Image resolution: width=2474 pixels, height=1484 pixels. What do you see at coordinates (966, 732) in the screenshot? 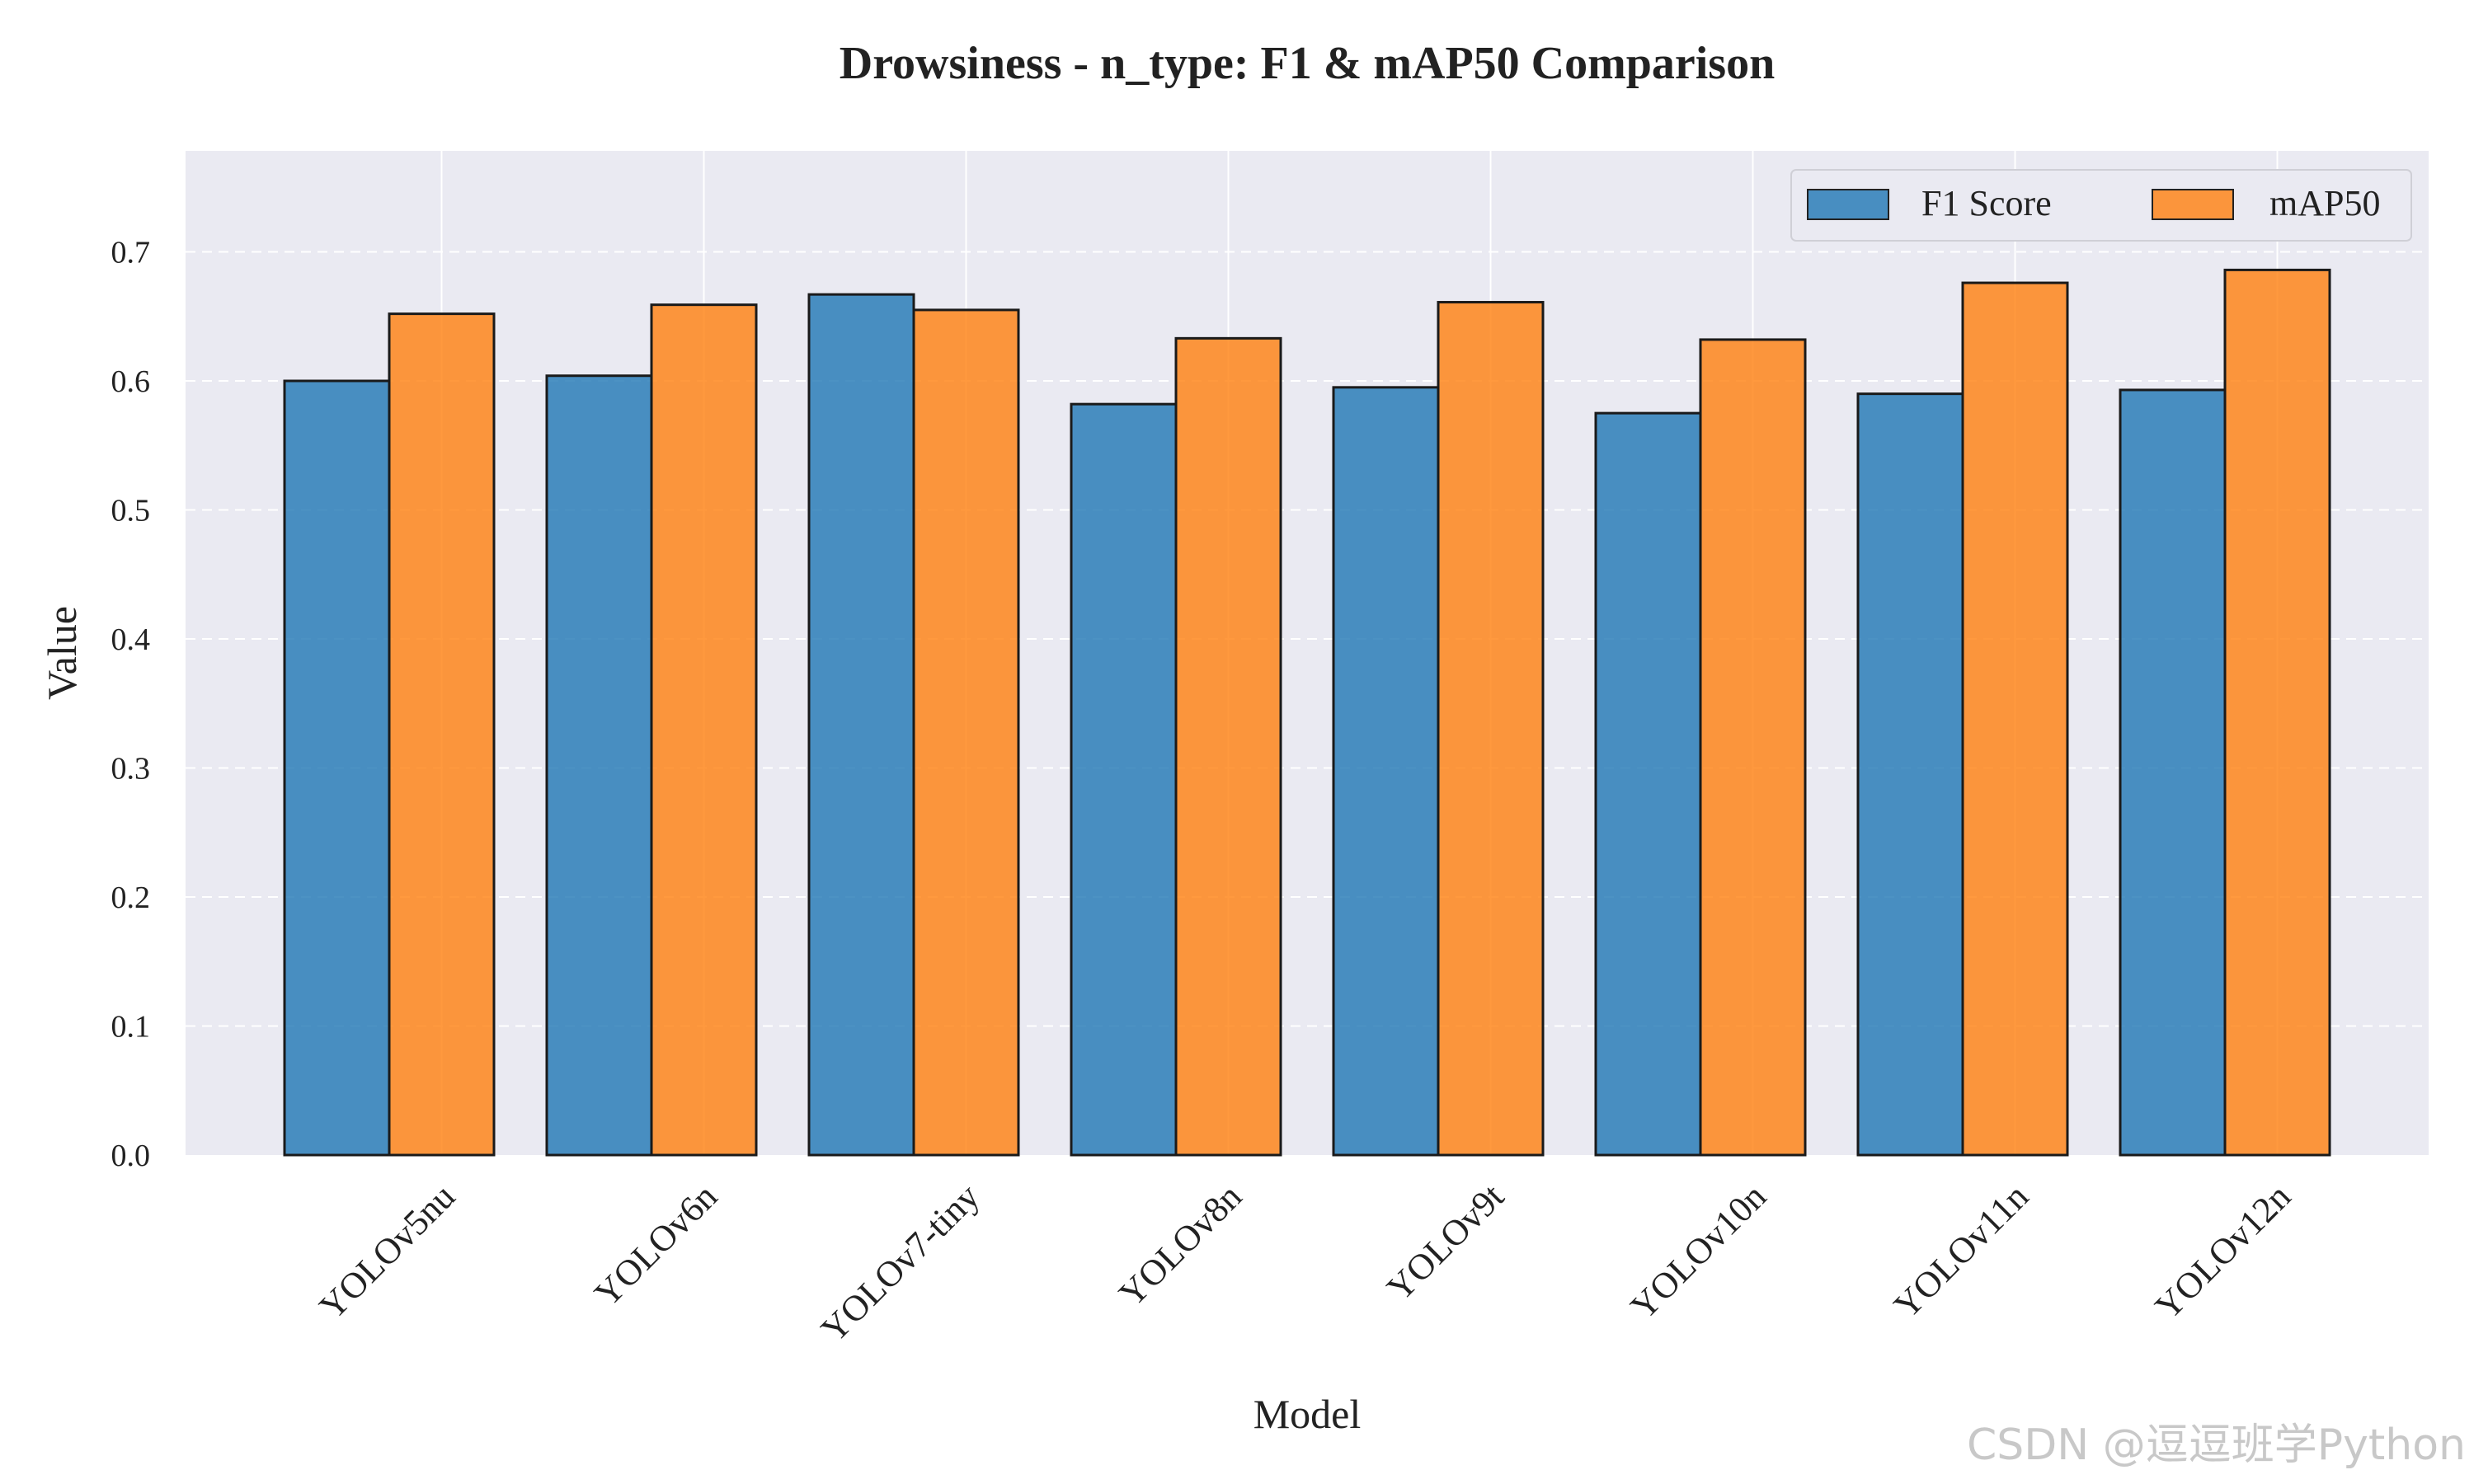
I see `bar-map50-yolov7-tiny` at bounding box center [966, 732].